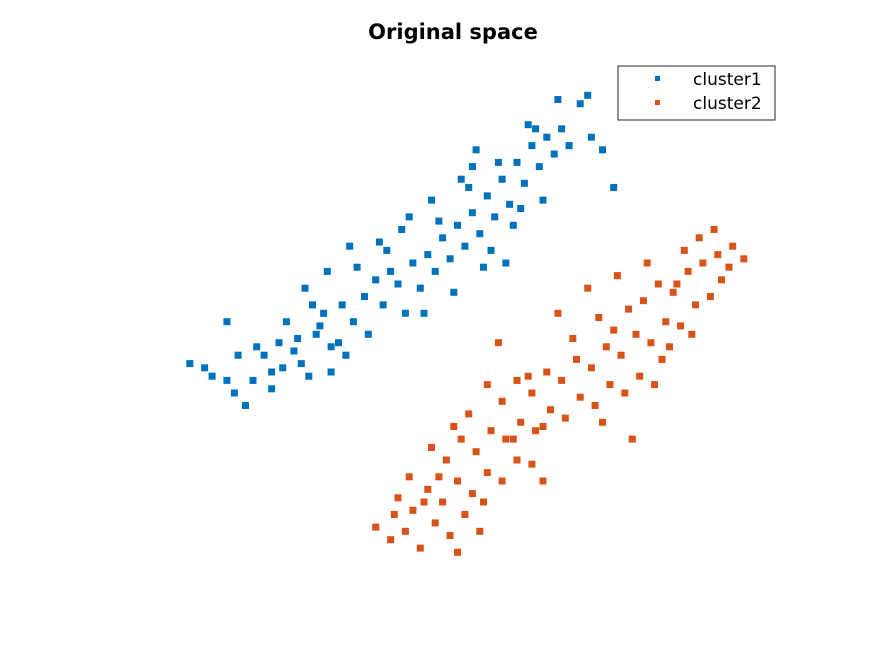 The image size is (875, 656). I want to click on legend-marker-cluster2, so click(657, 102).